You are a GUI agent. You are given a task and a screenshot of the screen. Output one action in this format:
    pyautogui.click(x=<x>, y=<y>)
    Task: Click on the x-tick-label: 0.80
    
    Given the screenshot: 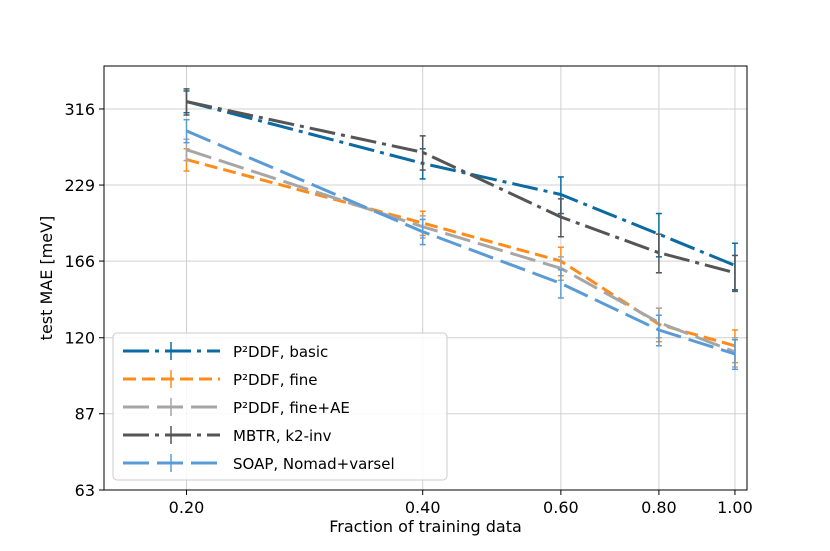 What is the action you would take?
    pyautogui.click(x=659, y=507)
    